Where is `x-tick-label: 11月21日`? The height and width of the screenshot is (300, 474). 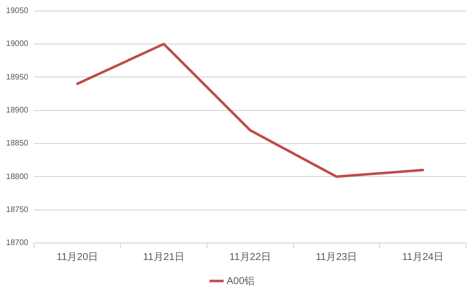
x-tick-label: 11月21日 is located at coordinates (164, 257).